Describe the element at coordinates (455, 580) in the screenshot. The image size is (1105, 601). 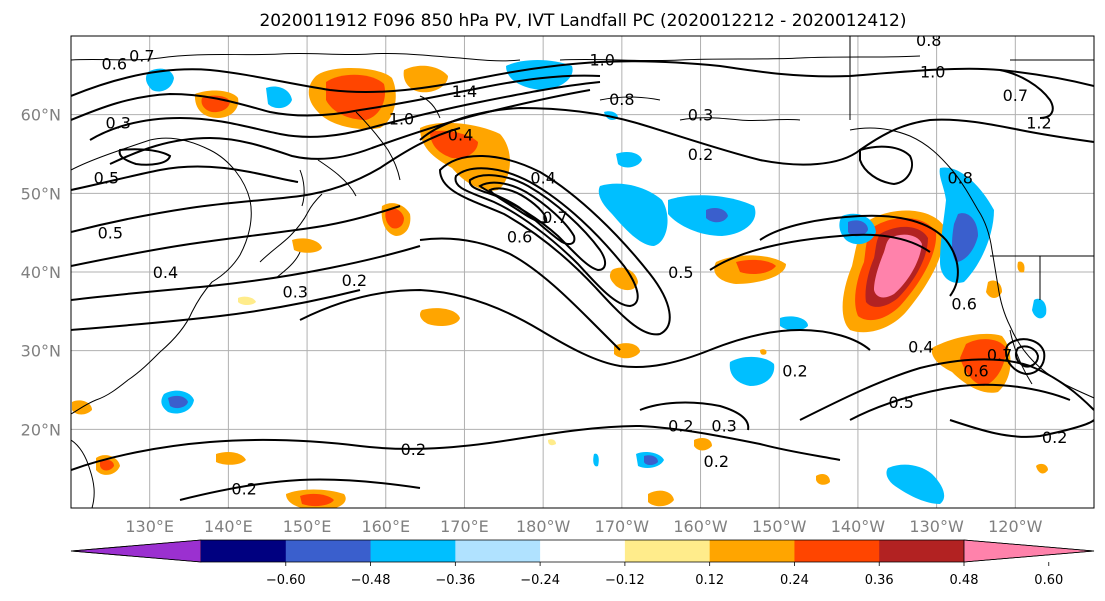
I see `colorbar-tick-label: −0.36` at that location.